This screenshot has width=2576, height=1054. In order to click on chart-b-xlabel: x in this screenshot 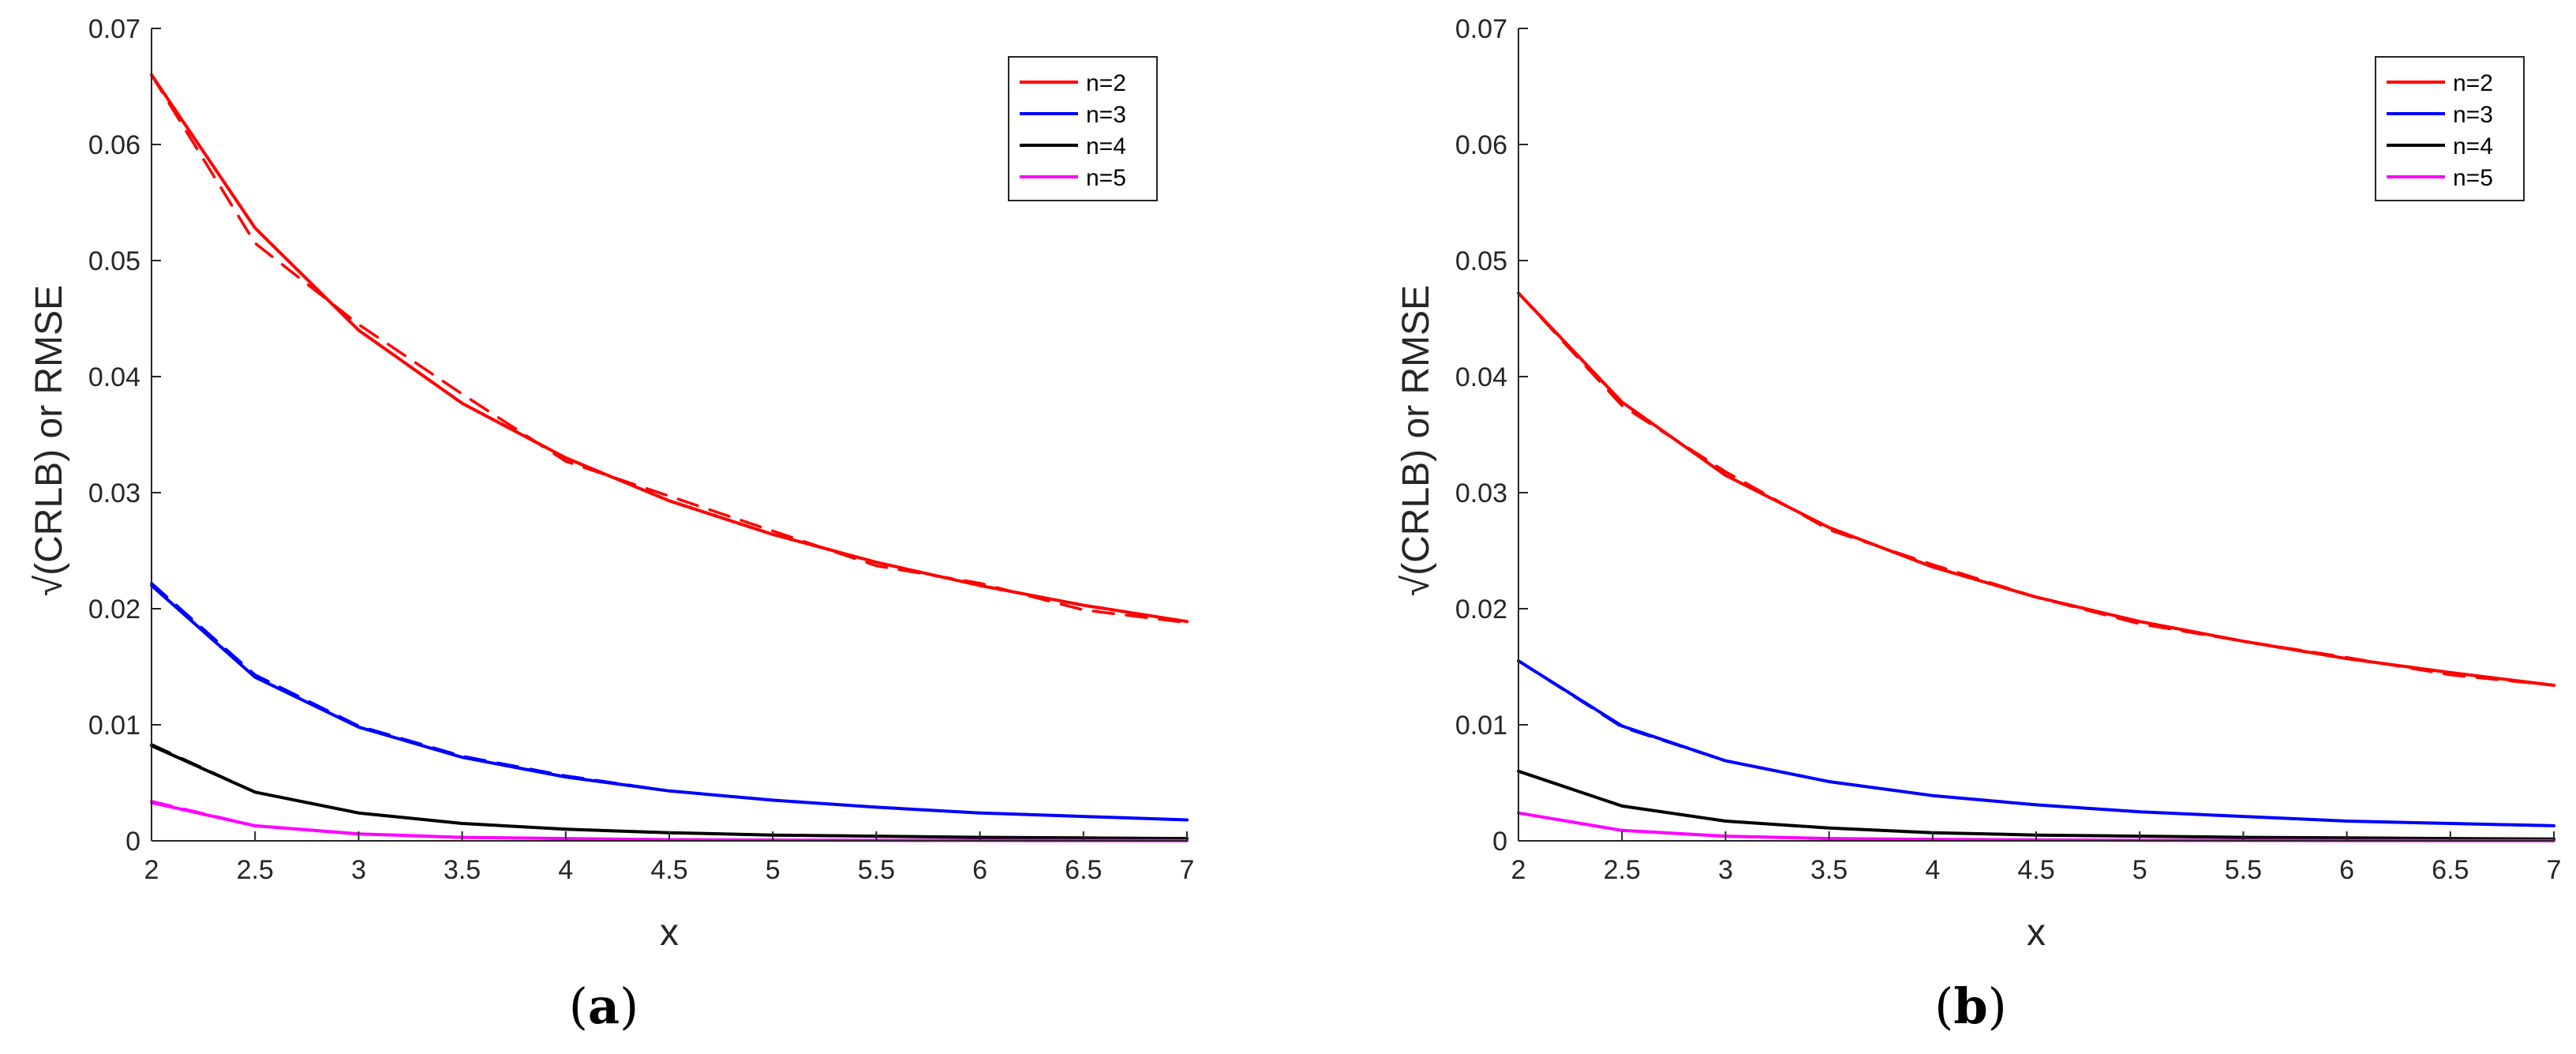, I will do `click(2036, 933)`.